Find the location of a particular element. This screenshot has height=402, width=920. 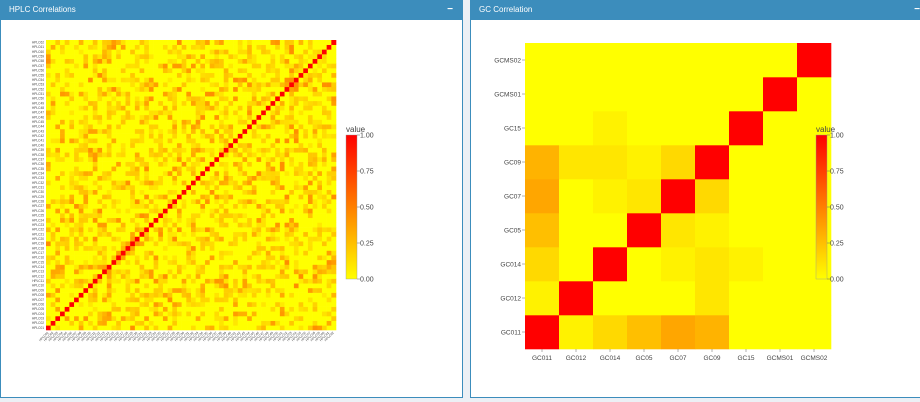

x-tick-label: HPLC04 is located at coordinates (58, 337).